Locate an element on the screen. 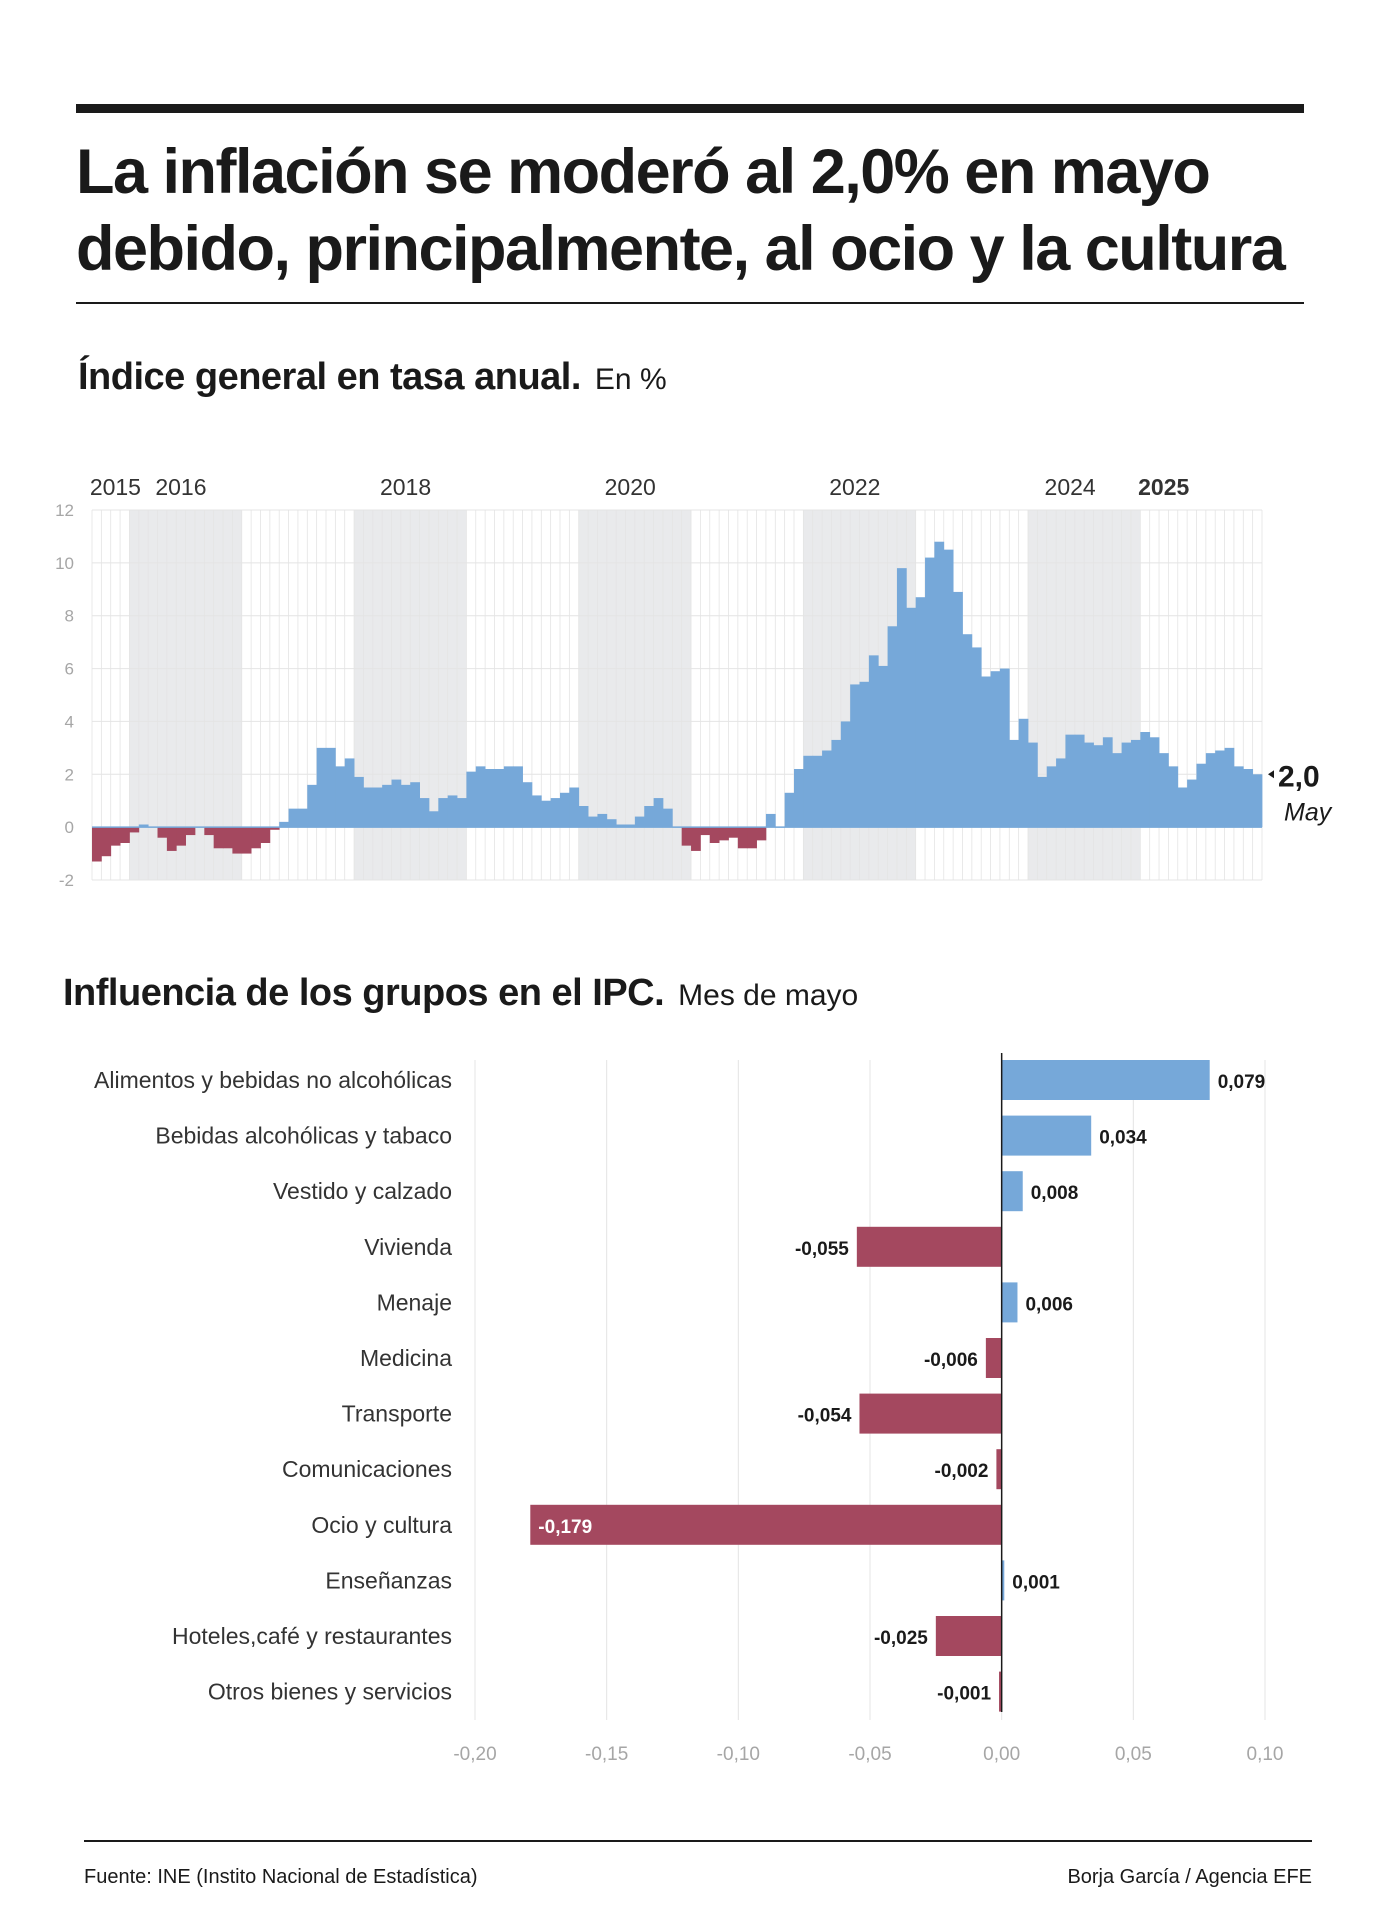 This screenshot has width=1378, height=1920. year-label: 2020 is located at coordinates (630, 487).